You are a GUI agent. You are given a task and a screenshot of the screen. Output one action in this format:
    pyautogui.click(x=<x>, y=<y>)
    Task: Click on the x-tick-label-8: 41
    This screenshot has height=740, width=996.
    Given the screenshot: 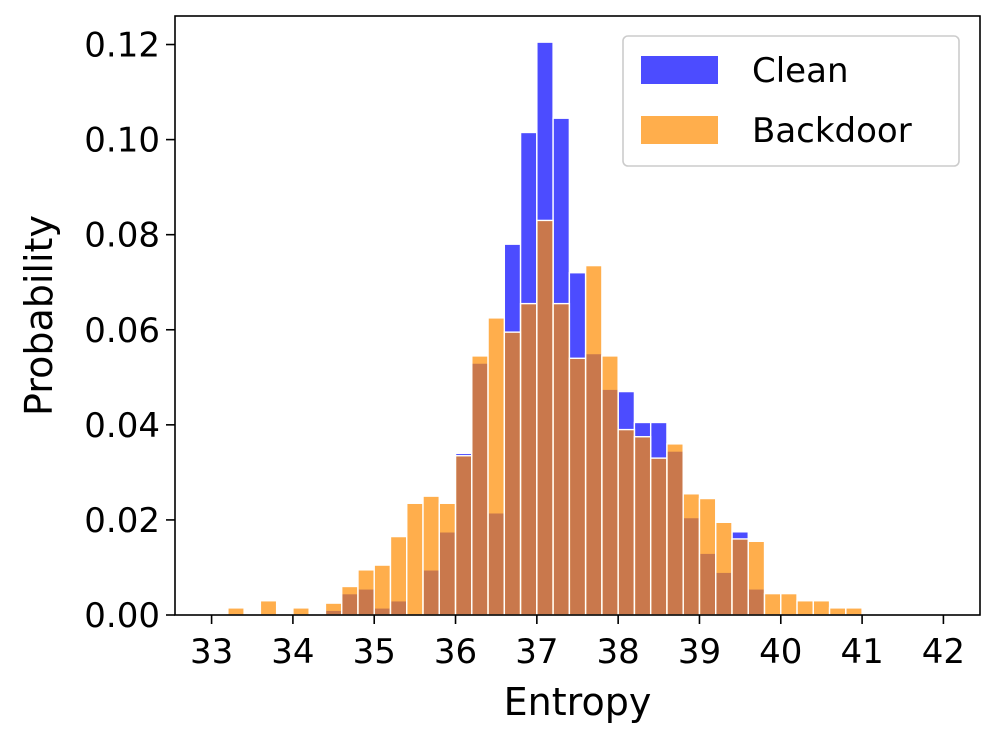 What is the action you would take?
    pyautogui.click(x=861, y=652)
    